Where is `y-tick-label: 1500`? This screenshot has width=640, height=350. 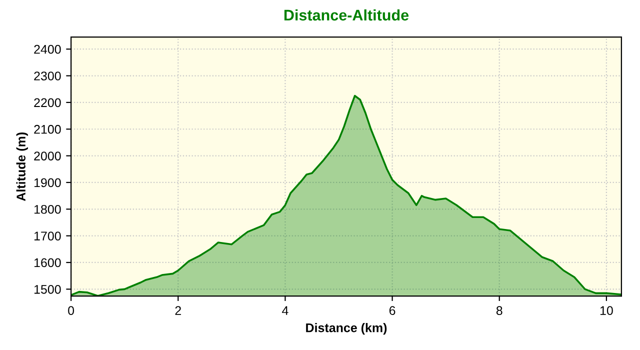 y-tick-label: 1500 is located at coordinates (47, 289).